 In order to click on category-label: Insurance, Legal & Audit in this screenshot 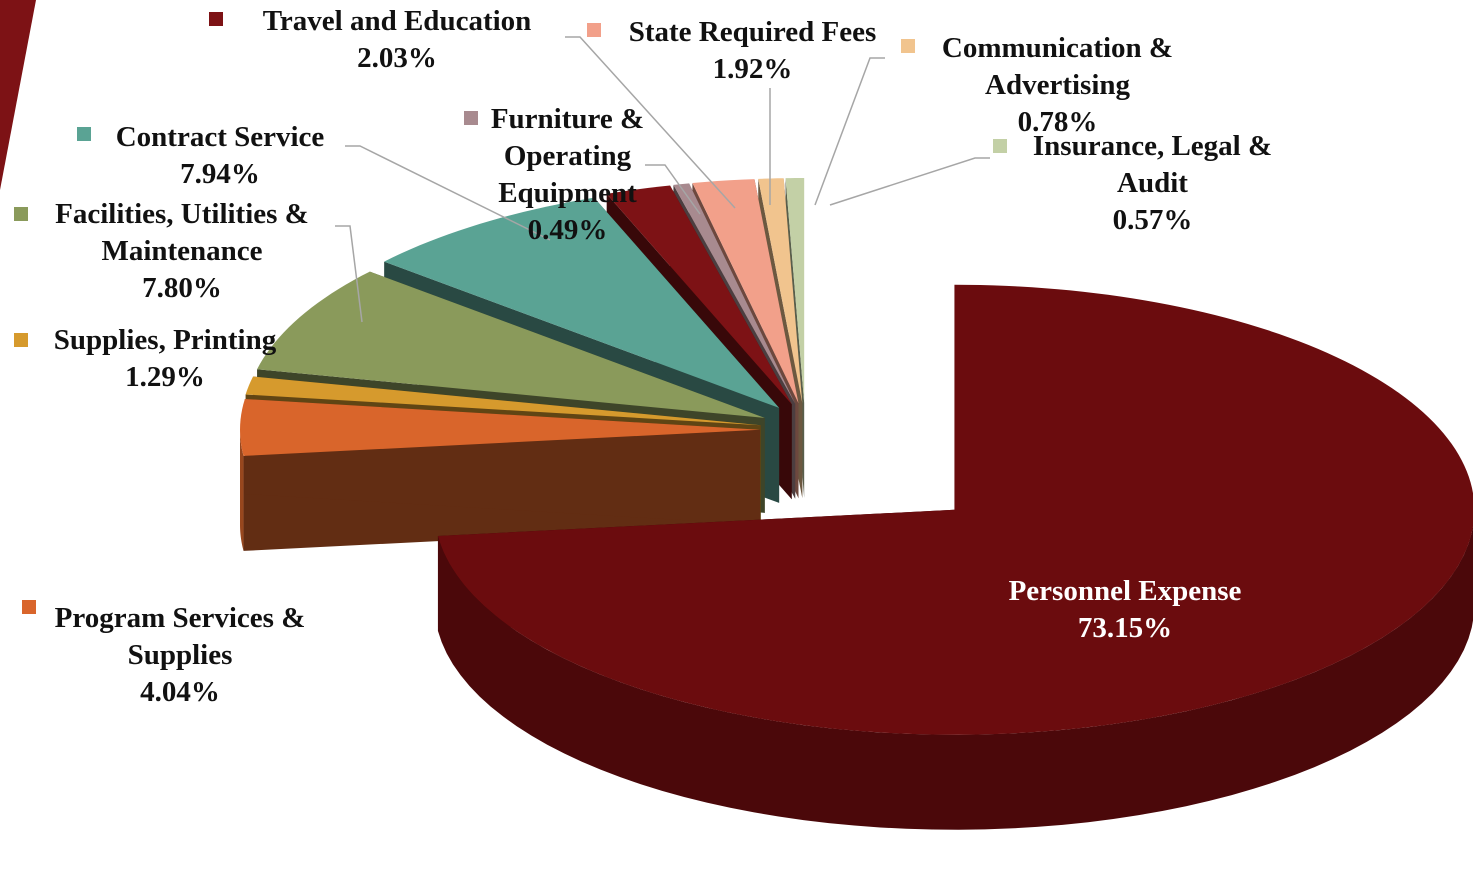, I will do `click(1152, 164)`.